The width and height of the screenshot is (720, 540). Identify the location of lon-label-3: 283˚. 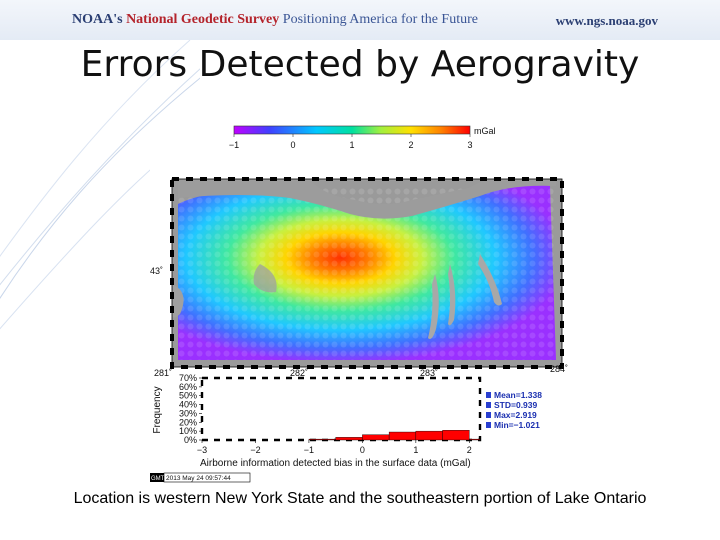
(429, 373).